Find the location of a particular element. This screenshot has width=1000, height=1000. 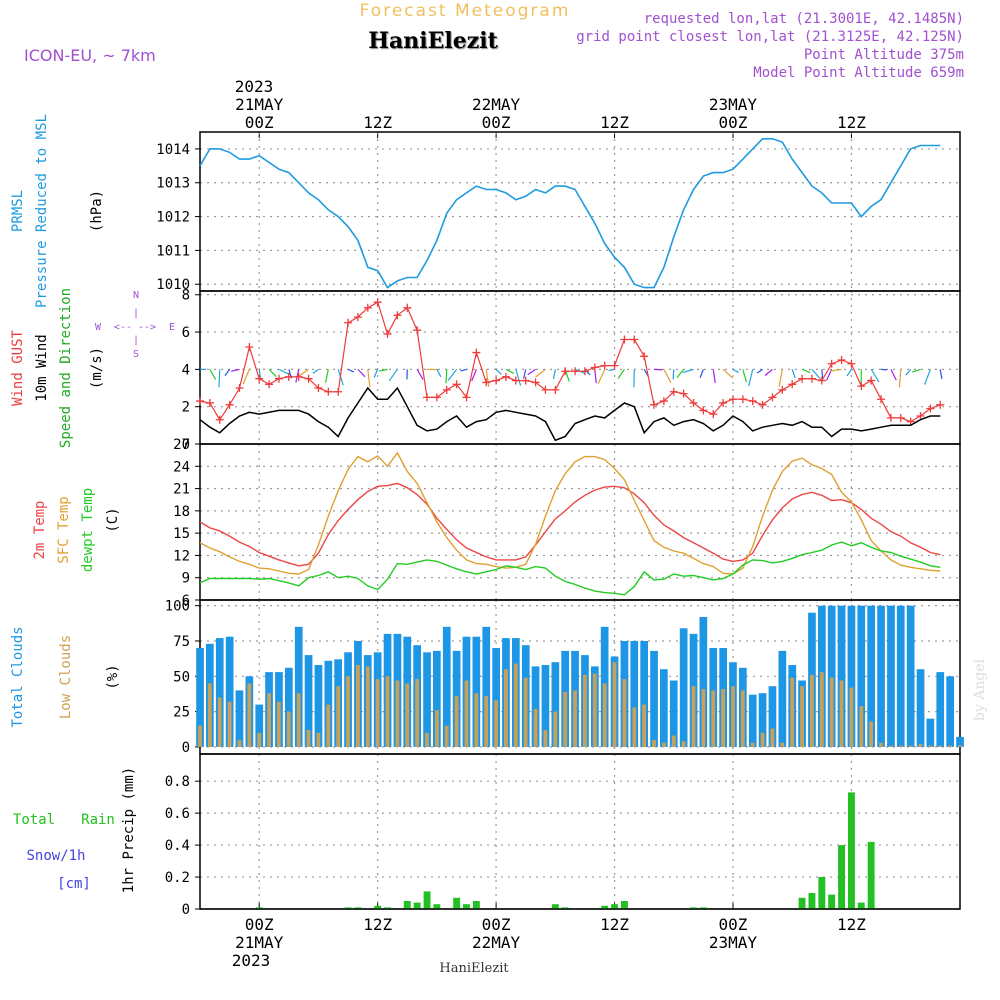

y-tick-label: 1012 is located at coordinates (173, 218).